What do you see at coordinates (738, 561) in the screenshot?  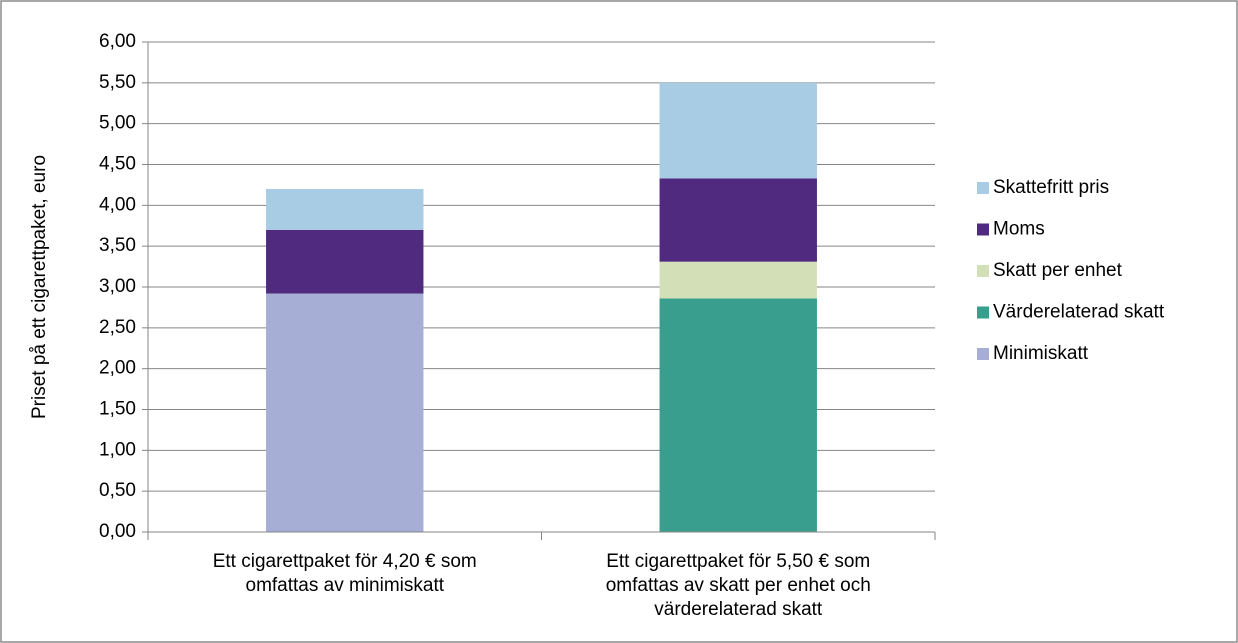 I see `x-tick-label: Ett cigarettpaket för 5,50 € som` at bounding box center [738, 561].